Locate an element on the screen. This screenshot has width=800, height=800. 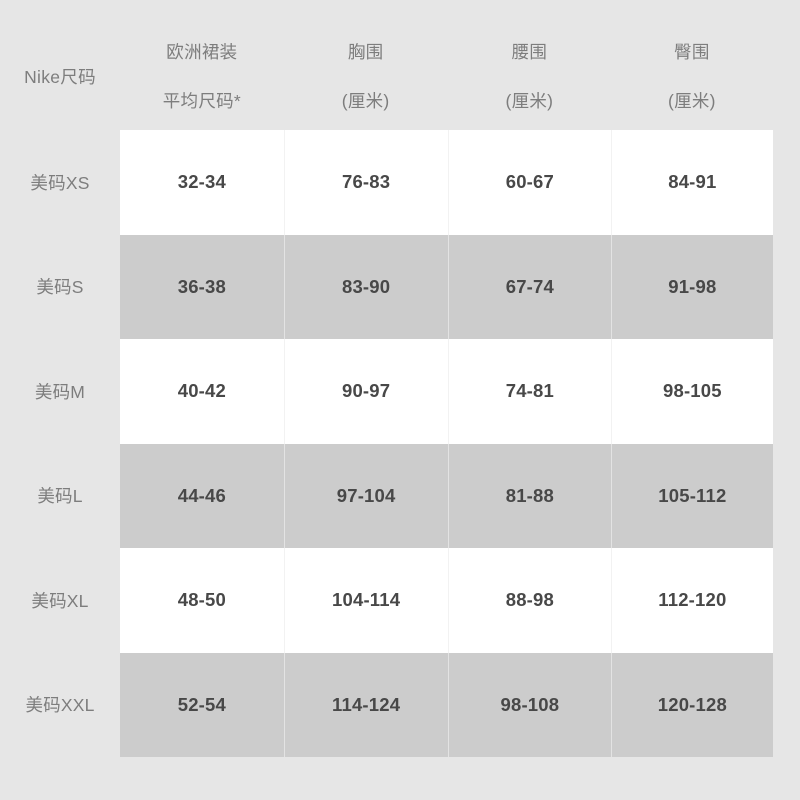
column-header-bust-line2: (厘米) is located at coordinates (365, 101).